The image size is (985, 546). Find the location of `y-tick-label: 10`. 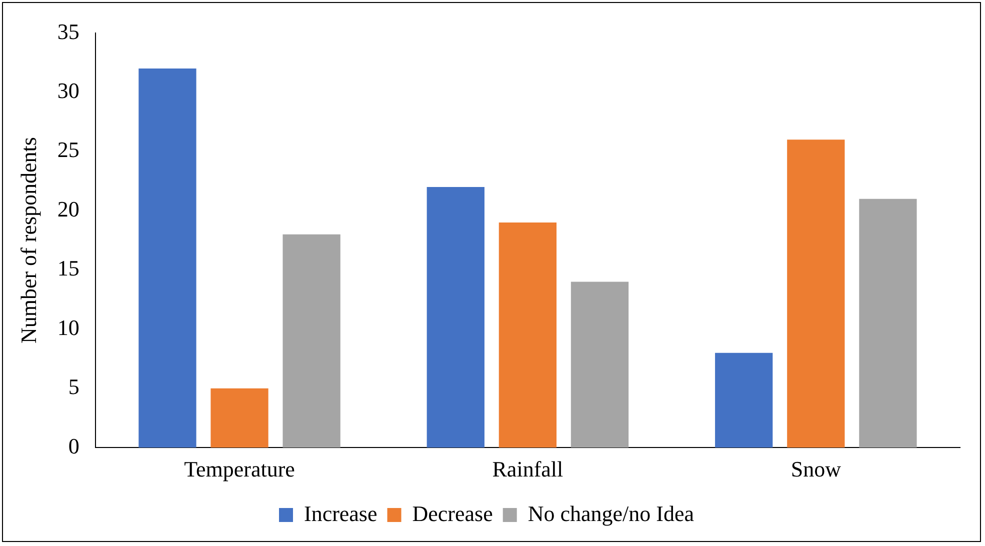

y-tick-label: 10 is located at coordinates (68, 327).